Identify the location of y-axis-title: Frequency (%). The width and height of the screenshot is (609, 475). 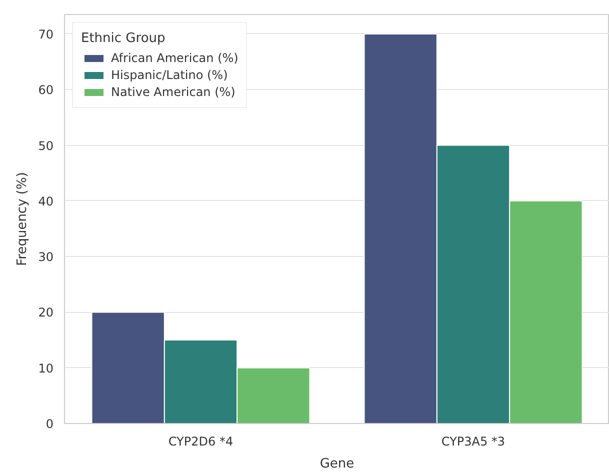
(22, 219).